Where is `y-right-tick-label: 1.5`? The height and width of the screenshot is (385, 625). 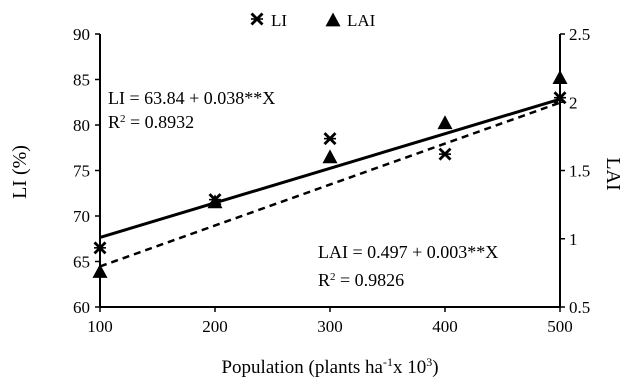 y-right-tick-label: 1.5 is located at coordinates (579, 171).